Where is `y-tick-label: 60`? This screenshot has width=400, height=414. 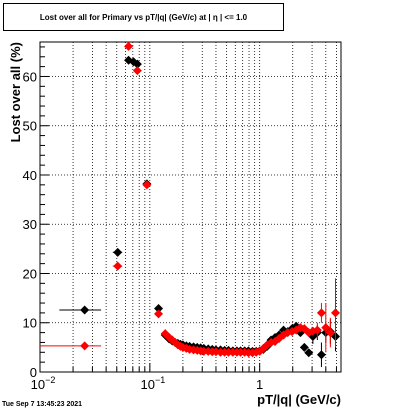
y-tick-label: 60 is located at coordinates (30, 76).